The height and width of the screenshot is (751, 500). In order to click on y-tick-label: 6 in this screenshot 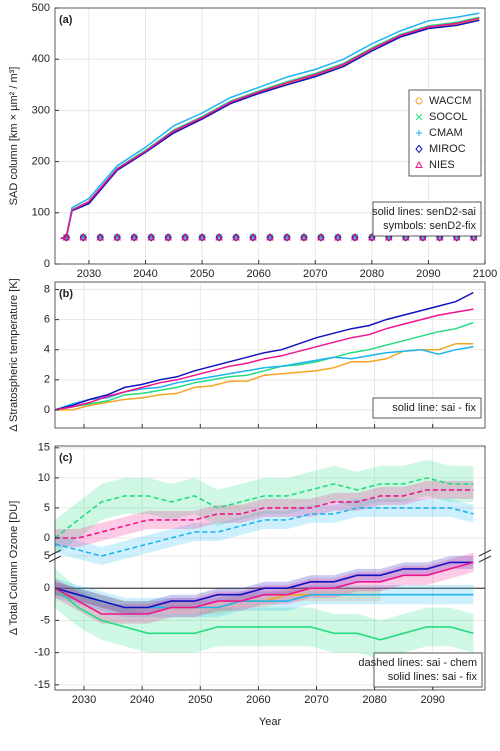, I will do `click(47, 320)`.